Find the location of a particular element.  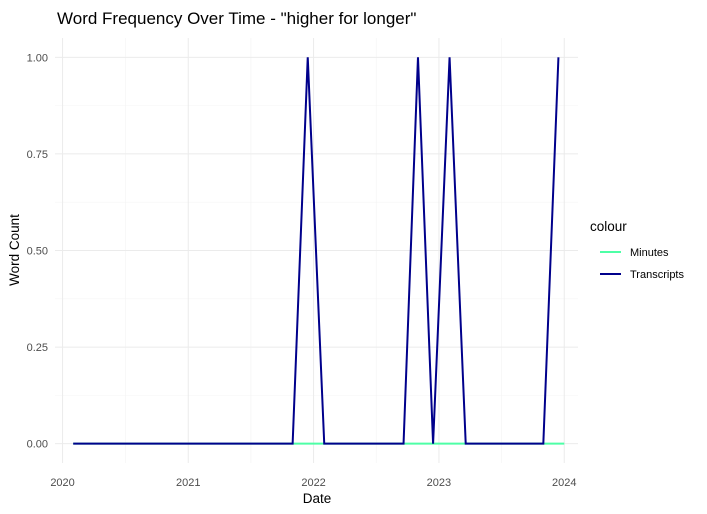

x-axis-title: Date is located at coordinates (317, 498).